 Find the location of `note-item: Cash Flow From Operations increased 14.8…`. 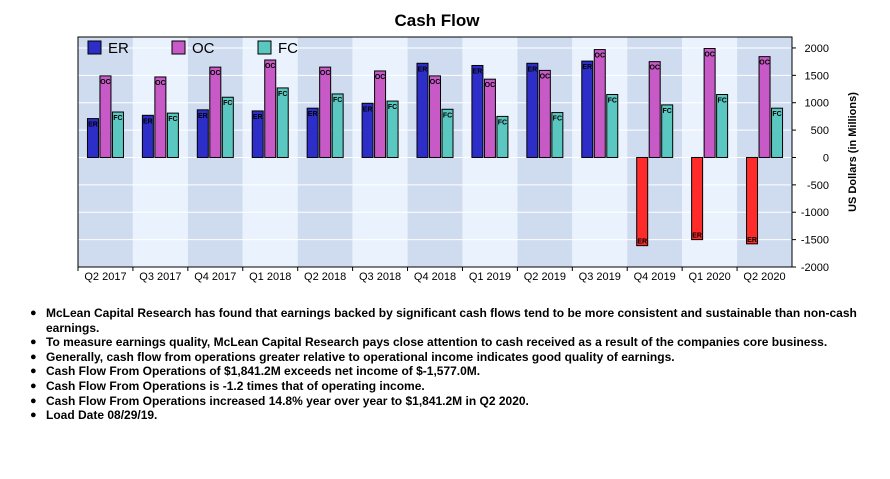

note-item: Cash Flow From Operations increased 14.8… is located at coordinates (455, 401).